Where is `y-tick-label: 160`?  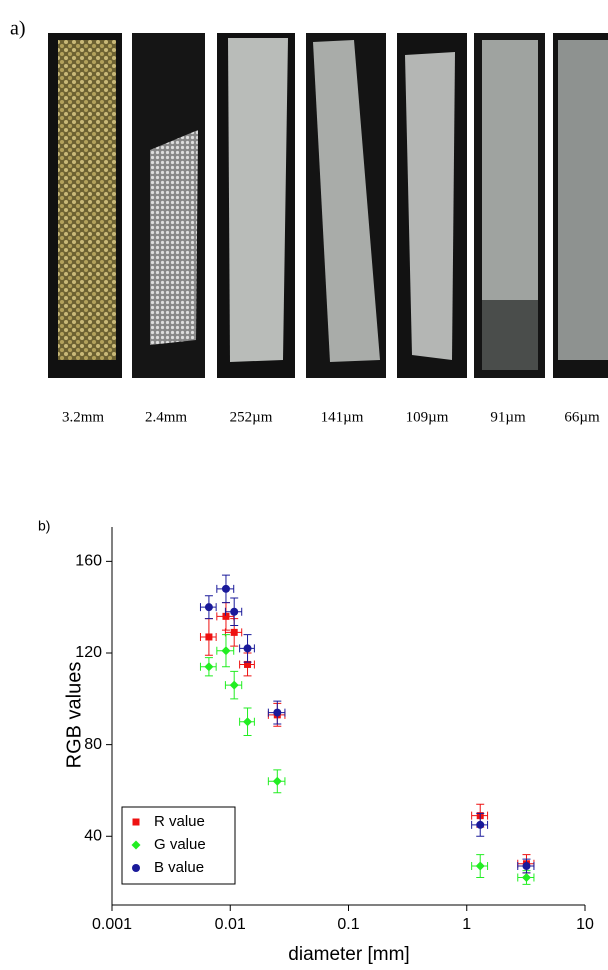
y-tick-label: 160 is located at coordinates (88, 561).